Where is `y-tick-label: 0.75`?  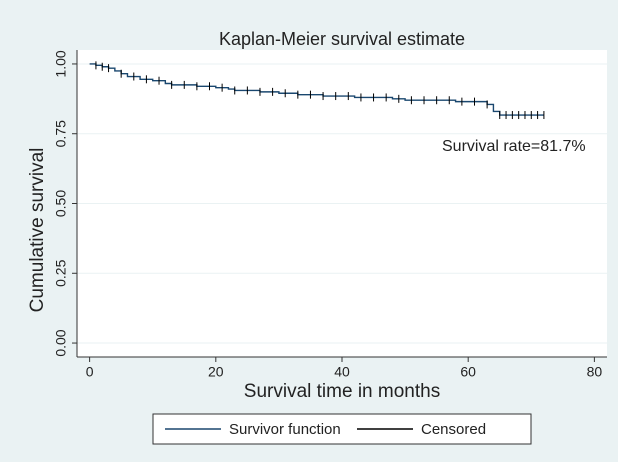
y-tick-label: 0.75 is located at coordinates (61, 133).